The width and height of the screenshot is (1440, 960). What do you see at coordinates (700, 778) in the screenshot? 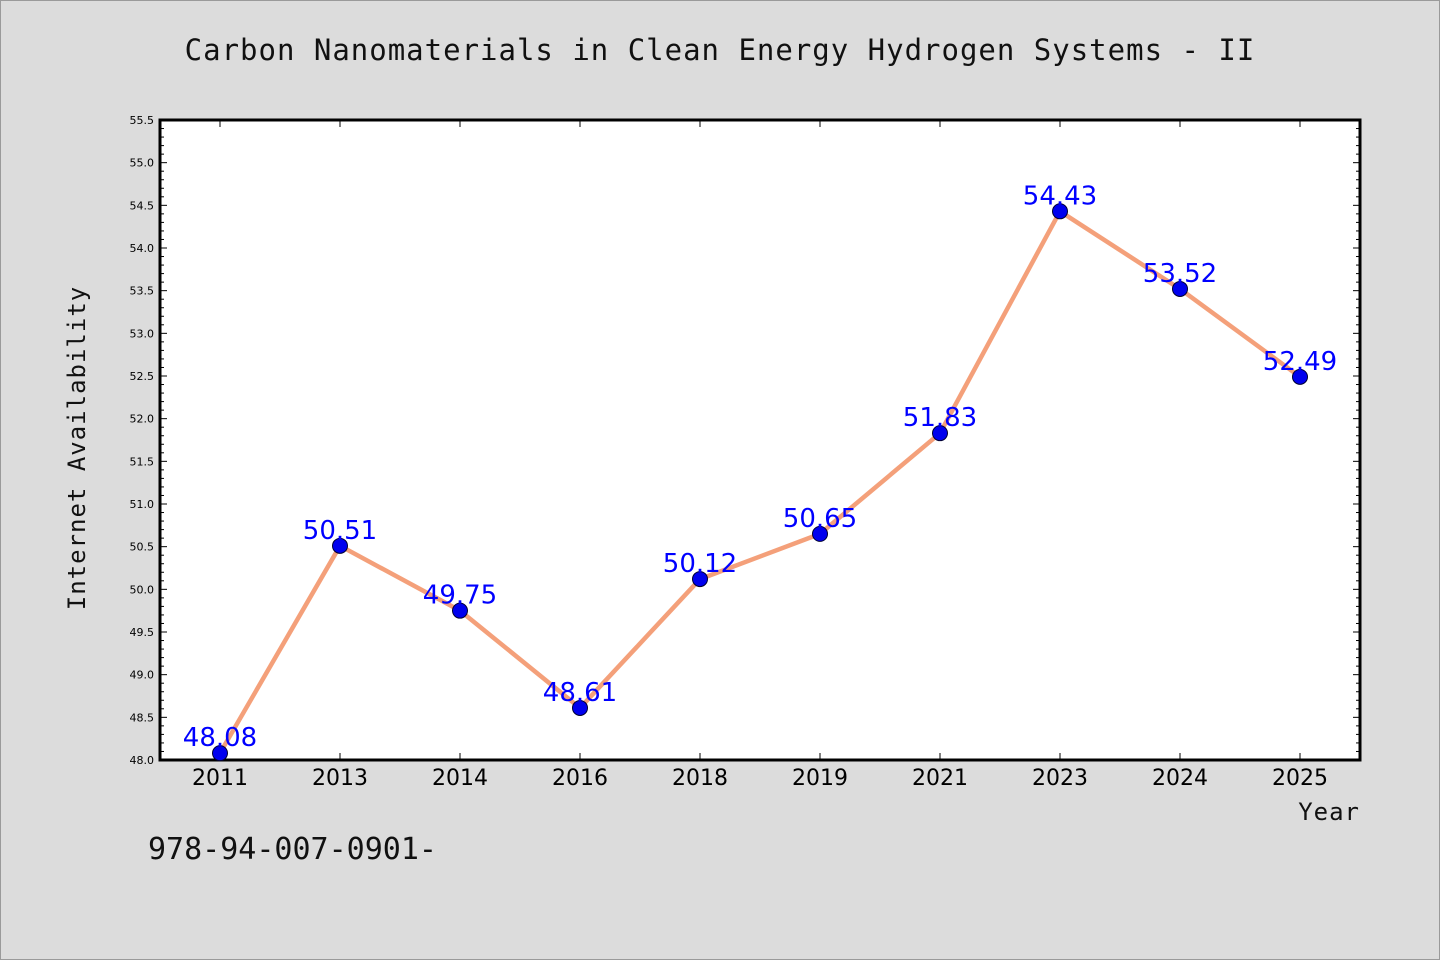
I see `x-tick-label: 2018` at bounding box center [700, 778].